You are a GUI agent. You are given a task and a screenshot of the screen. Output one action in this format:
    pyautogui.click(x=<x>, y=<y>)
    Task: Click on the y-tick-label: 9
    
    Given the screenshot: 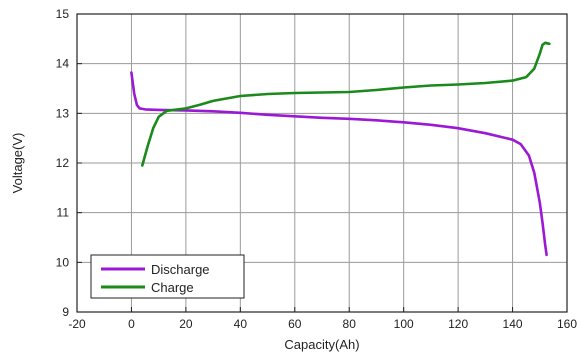 What is the action you would take?
    pyautogui.click(x=65, y=312)
    